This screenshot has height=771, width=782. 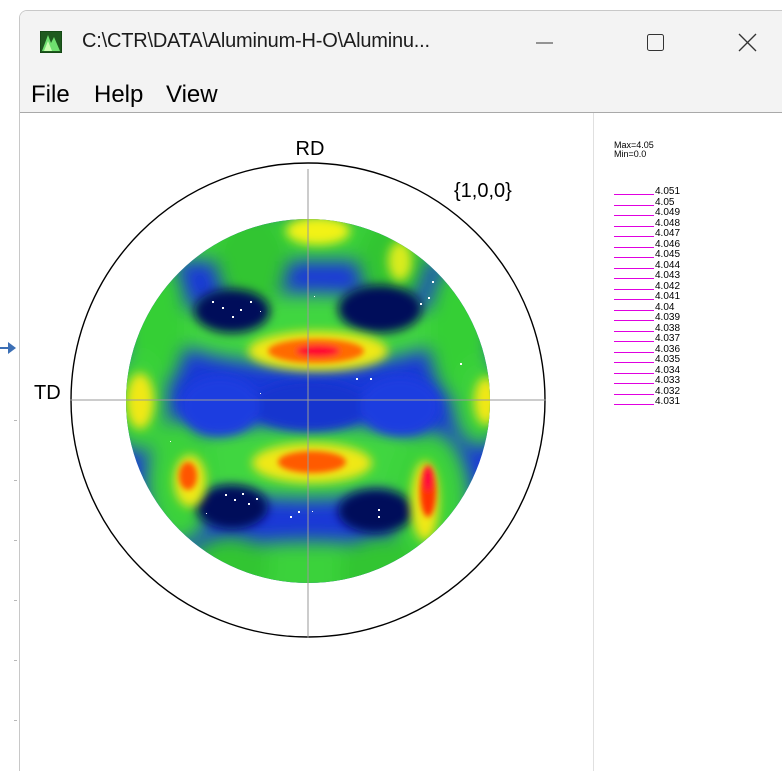 I want to click on legend-value: 4.048, so click(x=668, y=223).